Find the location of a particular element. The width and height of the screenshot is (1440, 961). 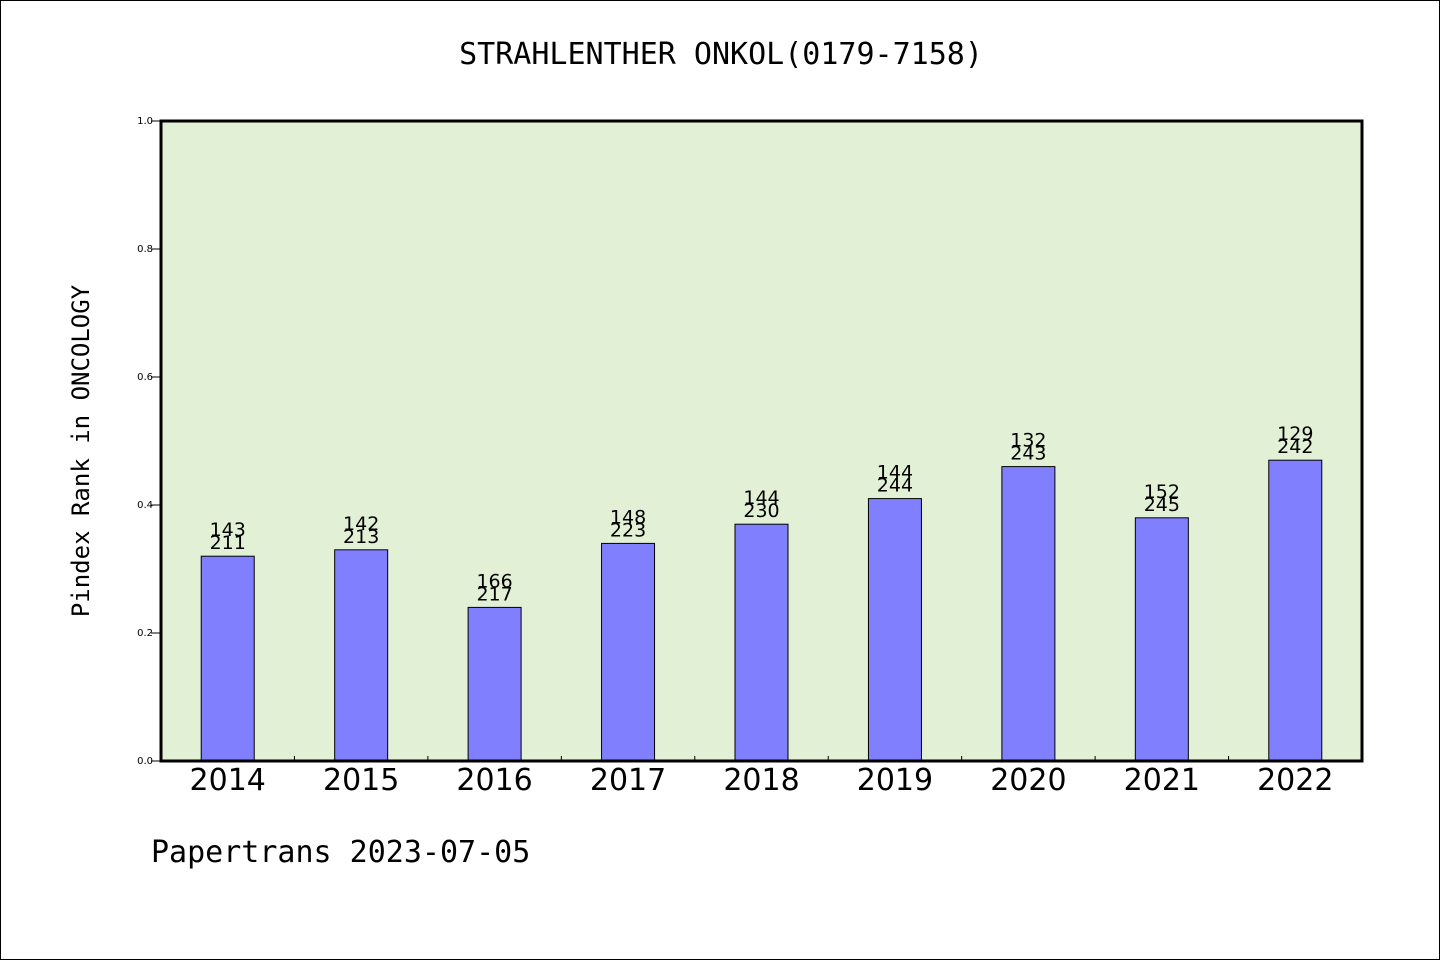

bar-label-top: 143 is located at coordinates (228, 530).